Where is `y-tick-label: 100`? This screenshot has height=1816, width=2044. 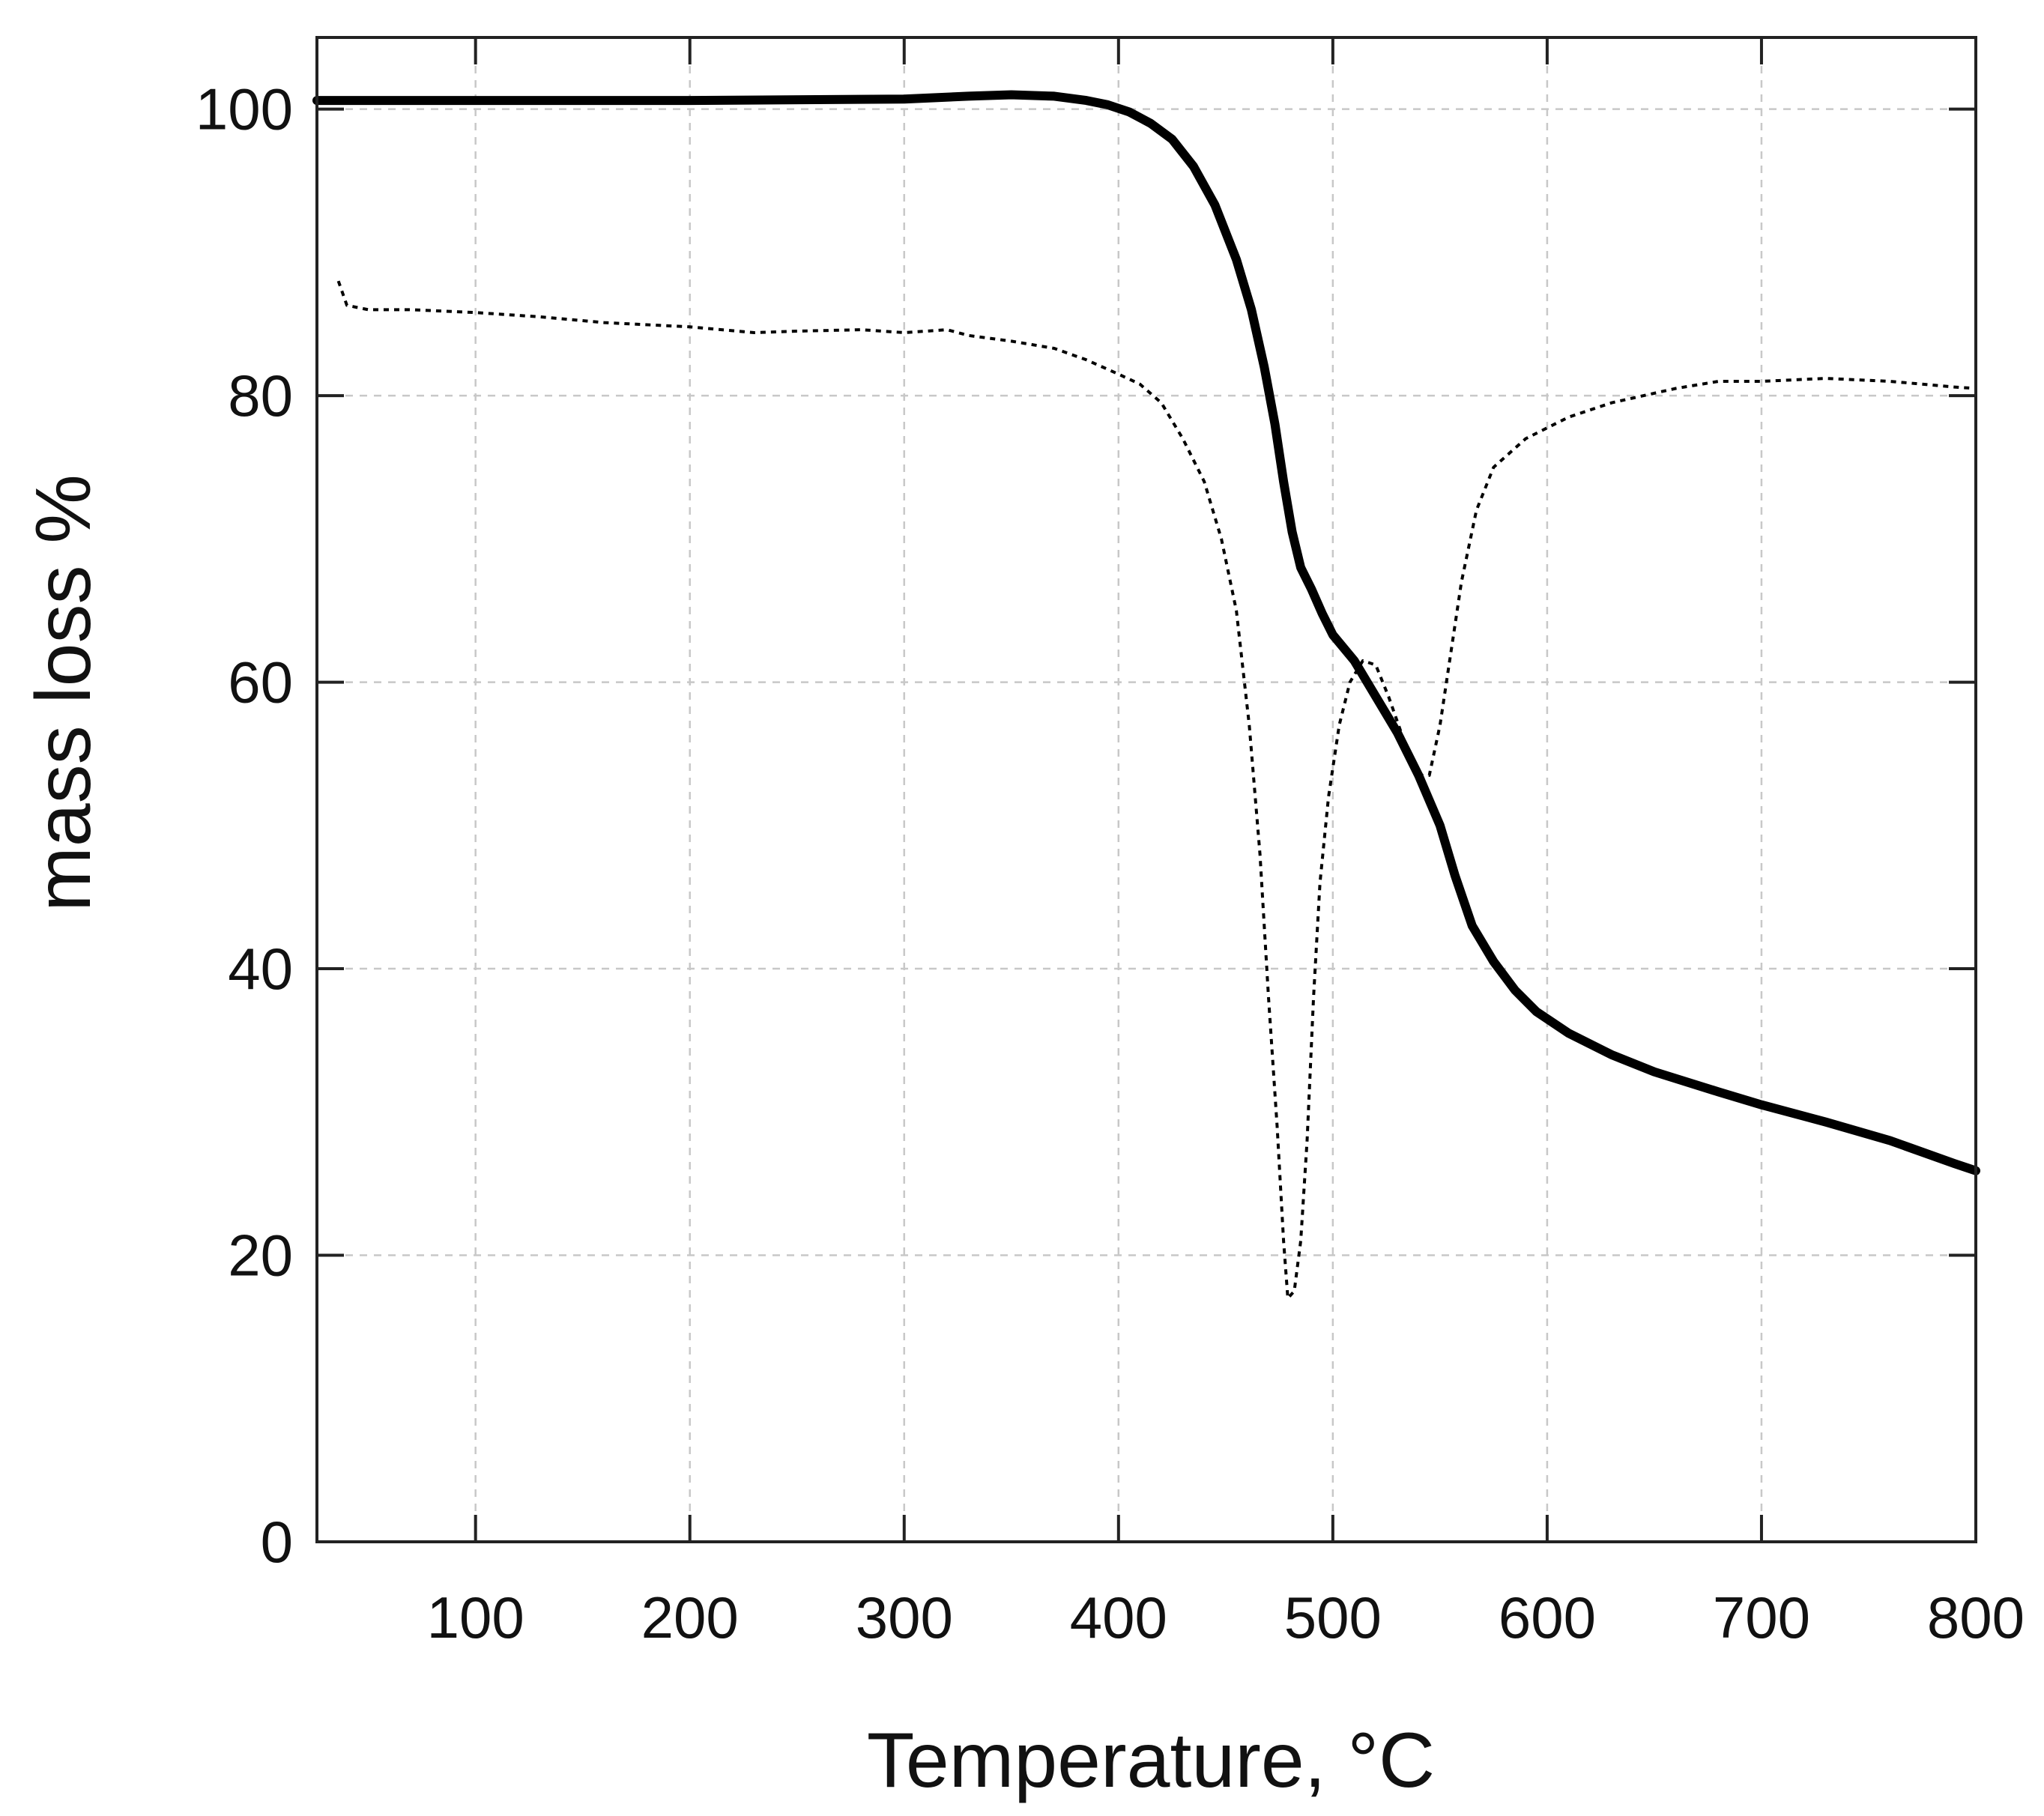 y-tick-label: 100 is located at coordinates (245, 109).